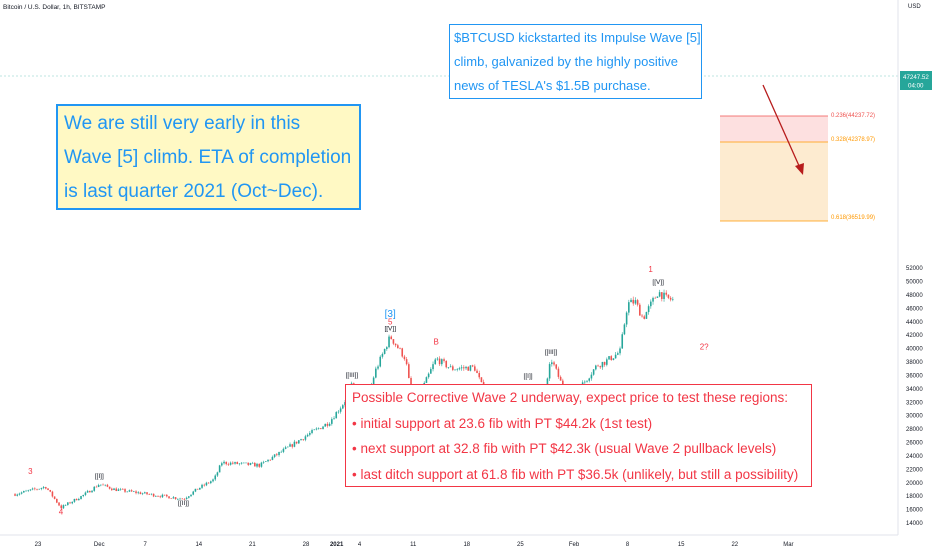 Image resolution: width=932 pixels, height=550 pixels. I want to click on x-tick-label: 8, so click(628, 545).